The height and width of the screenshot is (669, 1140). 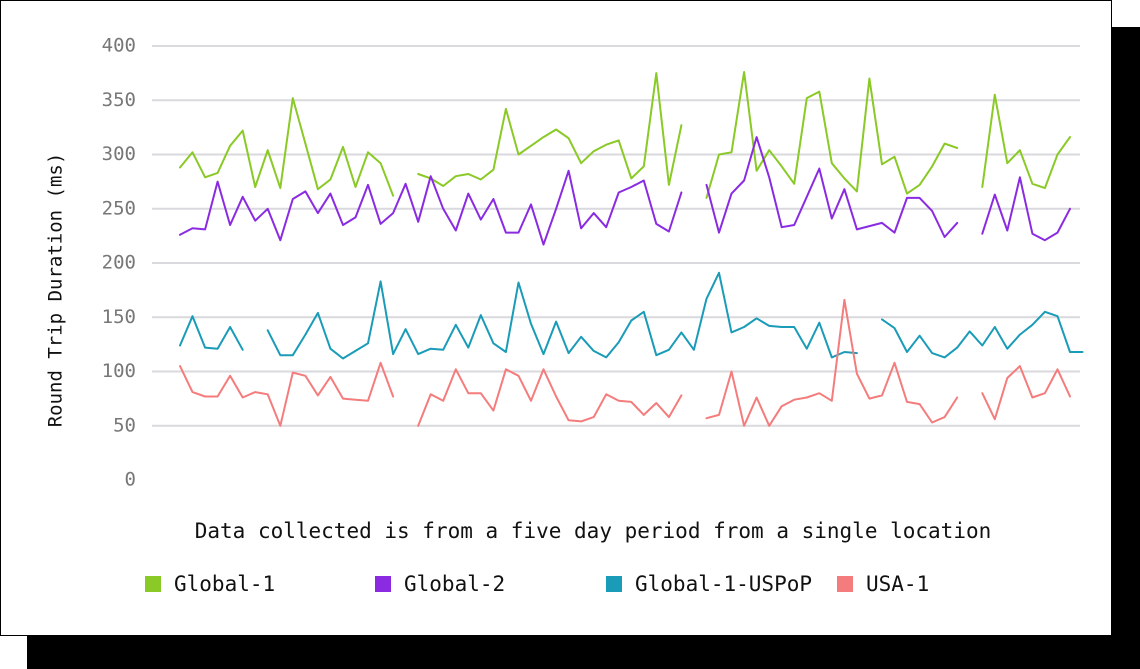 What do you see at coordinates (119, 46) in the screenshot?
I see `y-tick-label: 400` at bounding box center [119, 46].